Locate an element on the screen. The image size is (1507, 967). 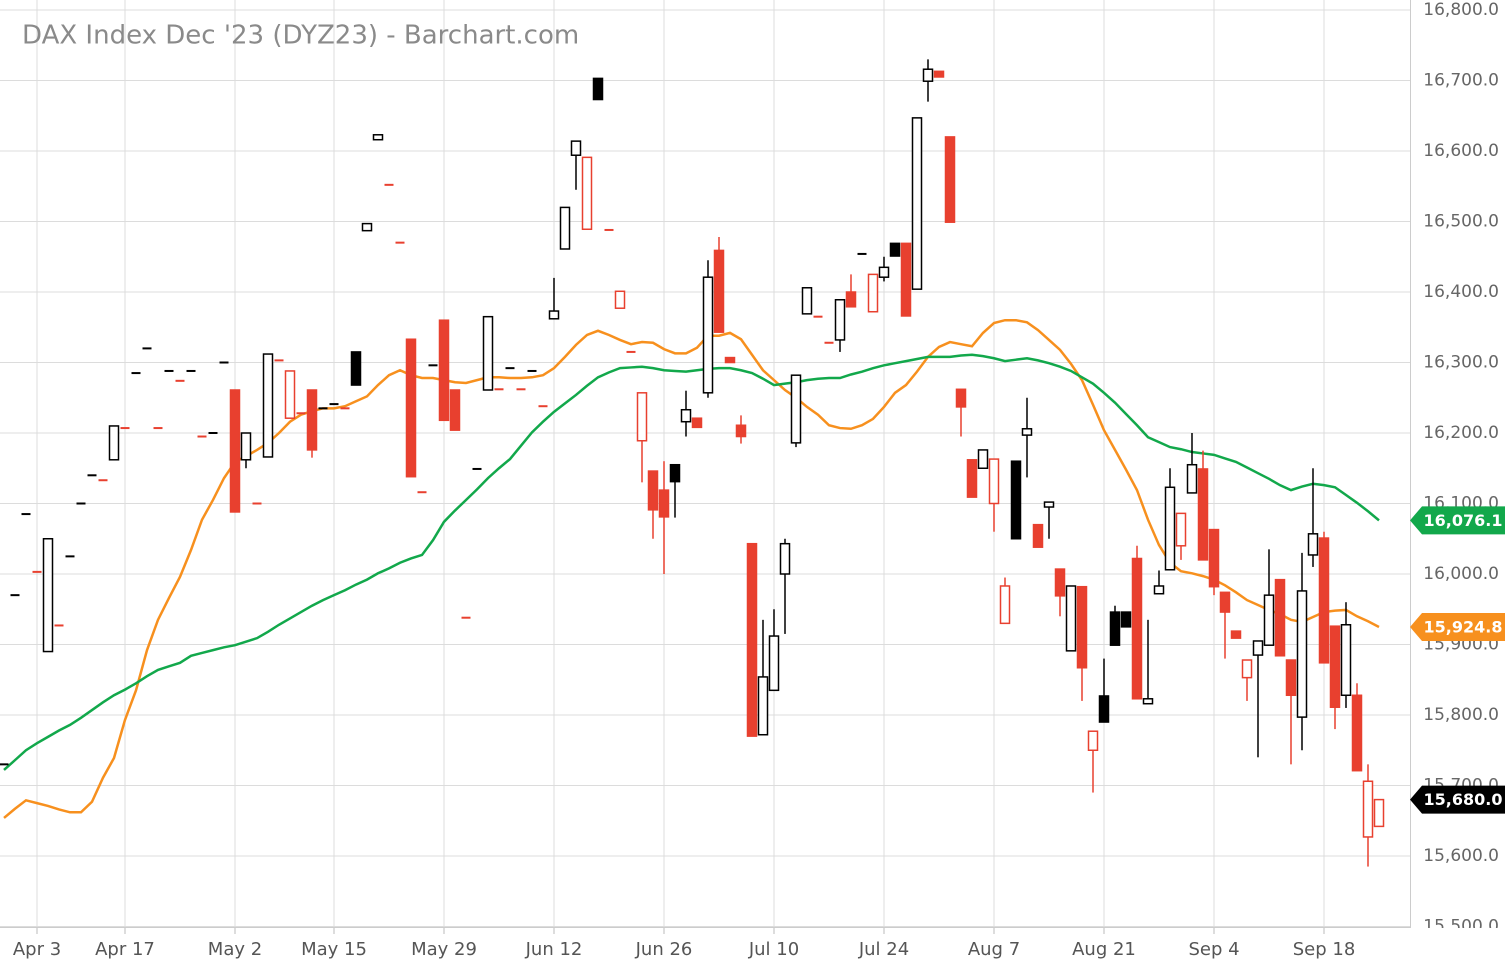
y-tick-label: 16,500.0 is located at coordinates (1461, 222).